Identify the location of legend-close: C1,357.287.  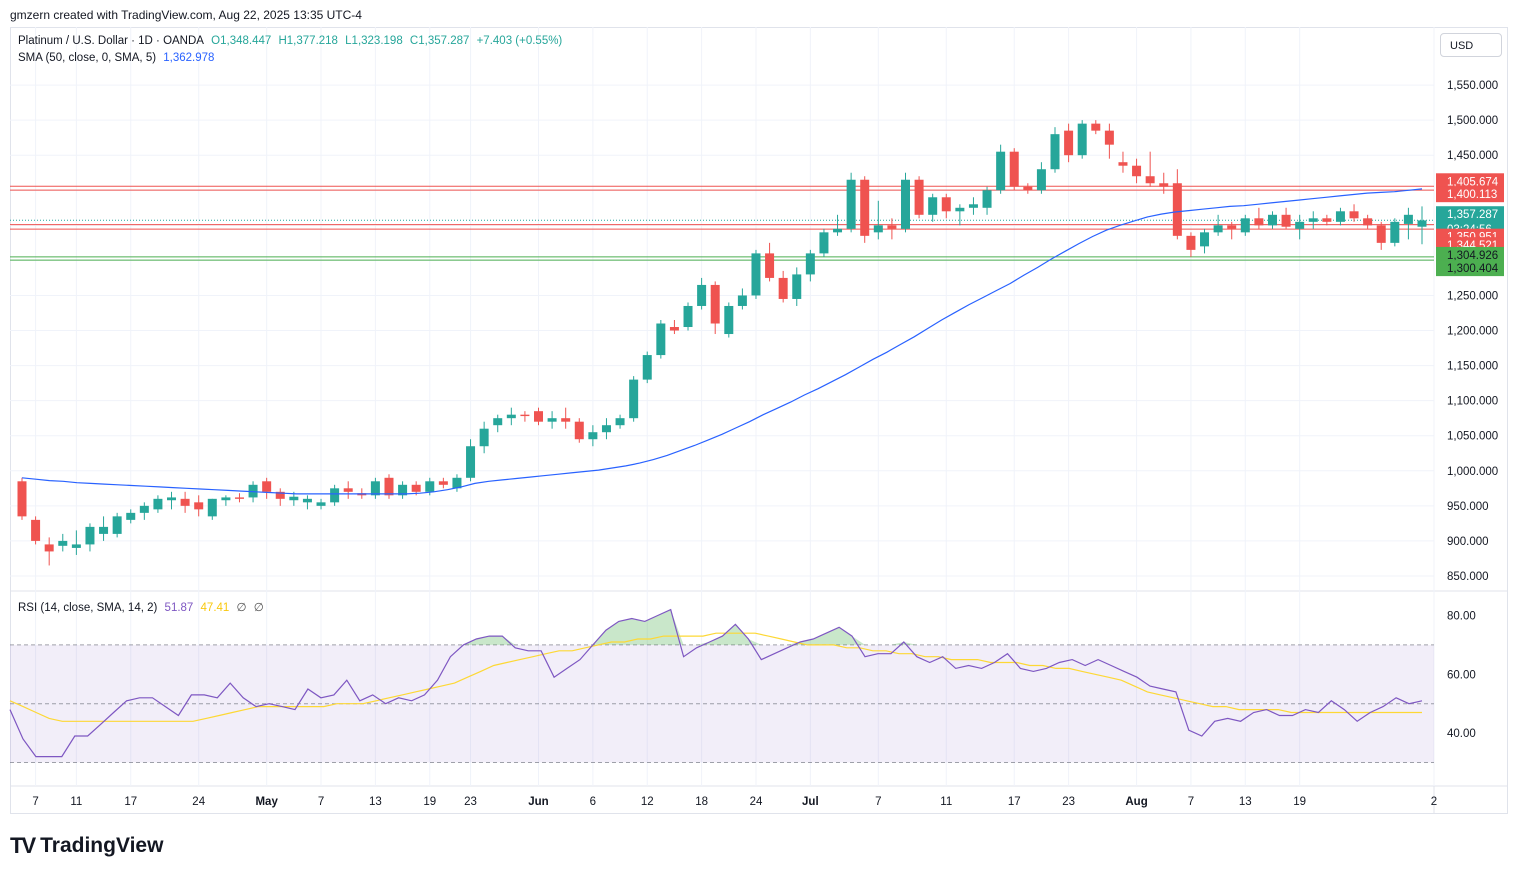
(439, 41).